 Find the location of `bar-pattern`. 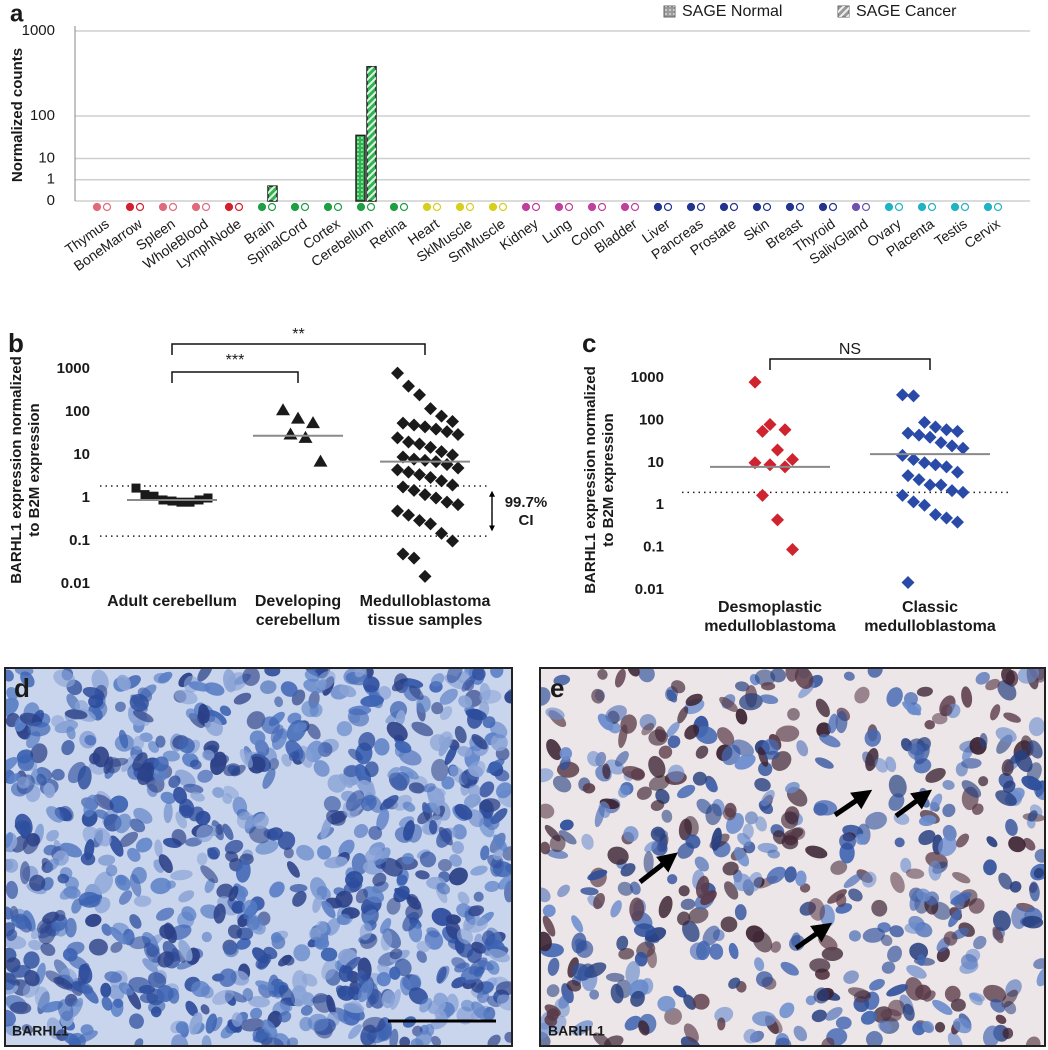

bar-pattern is located at coordinates (272, 193).